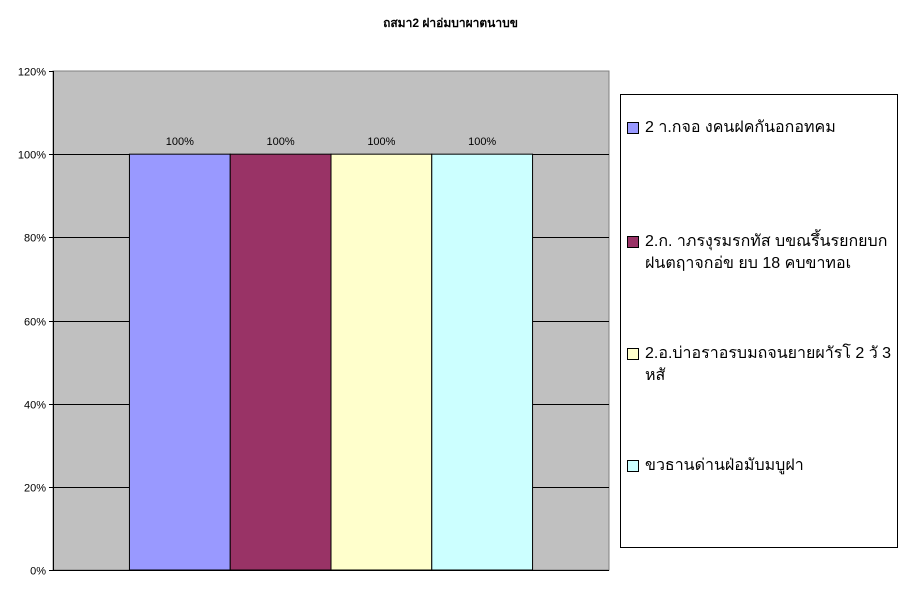 This screenshot has height=590, width=901. Describe the element at coordinates (35, 323) in the screenshot. I see `y-tick-label: 60%` at that location.